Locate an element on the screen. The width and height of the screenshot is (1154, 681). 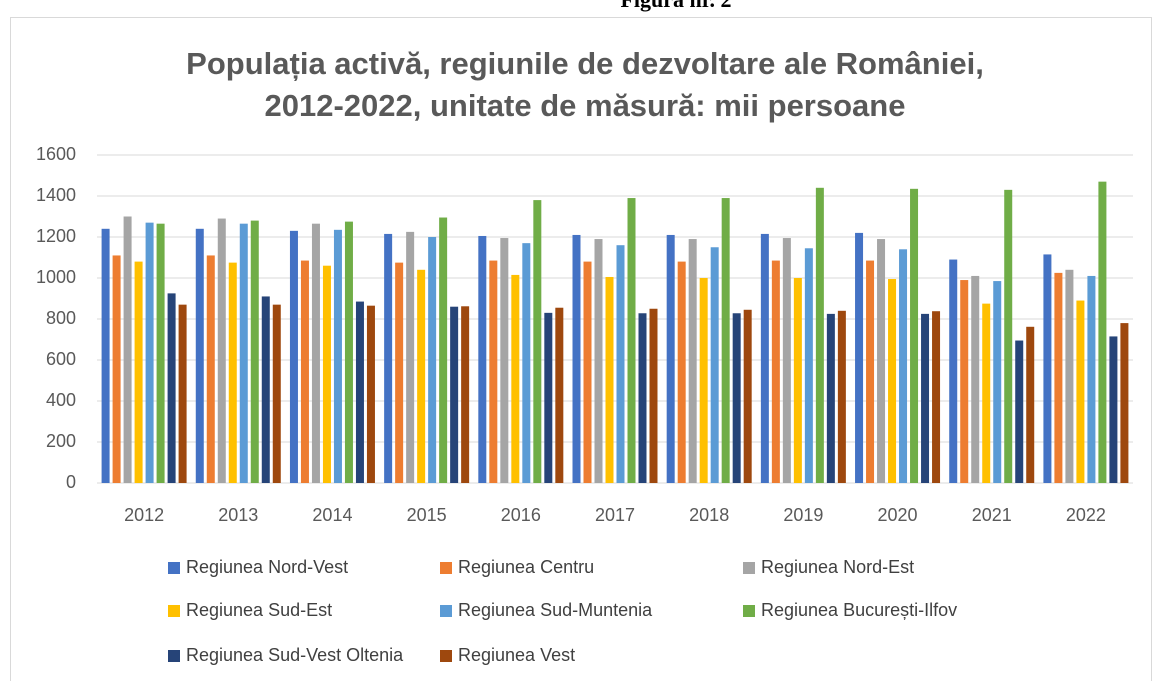
x-tick-label: 2013 is located at coordinates (238, 515).